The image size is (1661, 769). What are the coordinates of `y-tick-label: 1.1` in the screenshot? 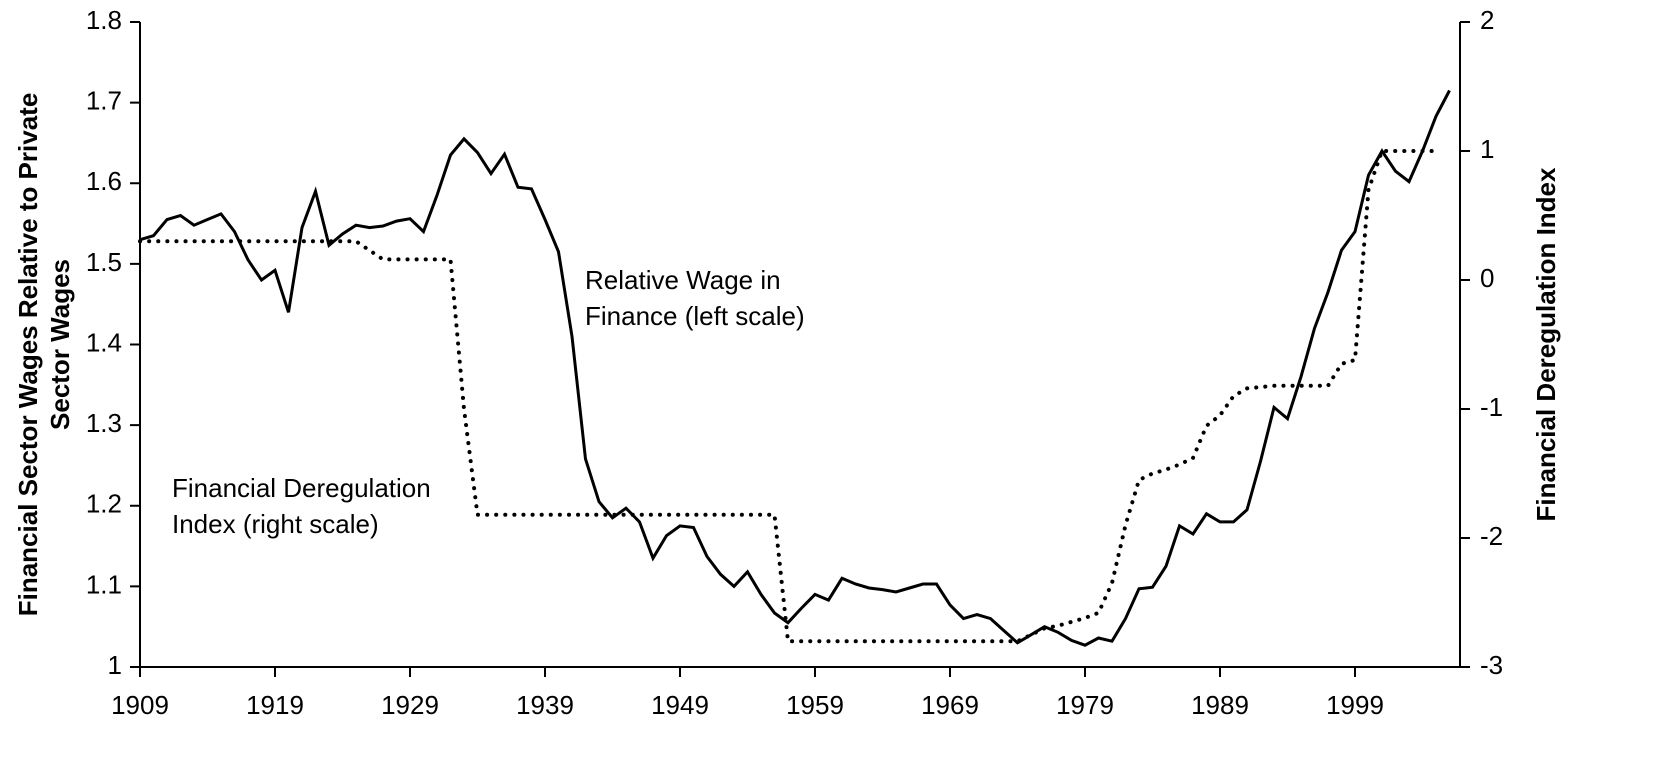 It's located at (104, 584).